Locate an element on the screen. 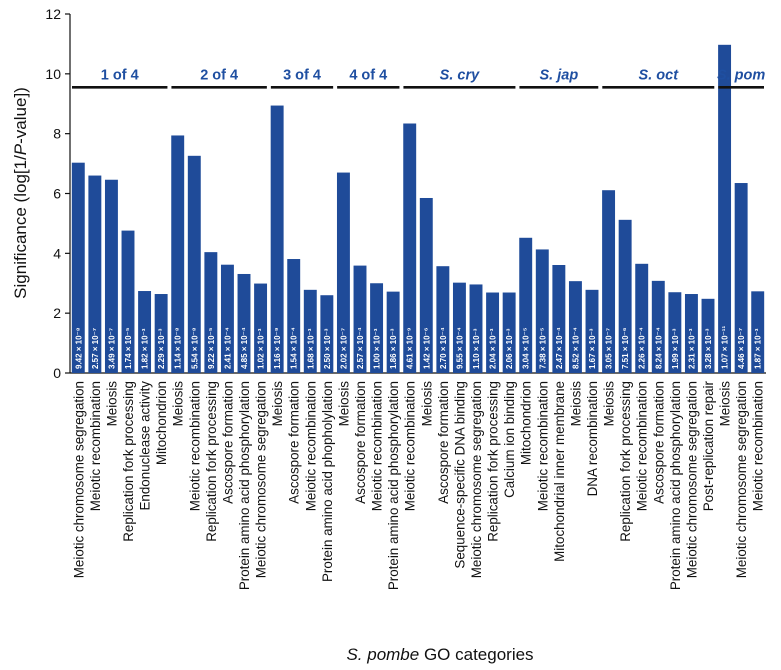 The width and height of the screenshot is (781, 670). p-value-label: 1.99 × 10⁻³ is located at coordinates (675, 348).